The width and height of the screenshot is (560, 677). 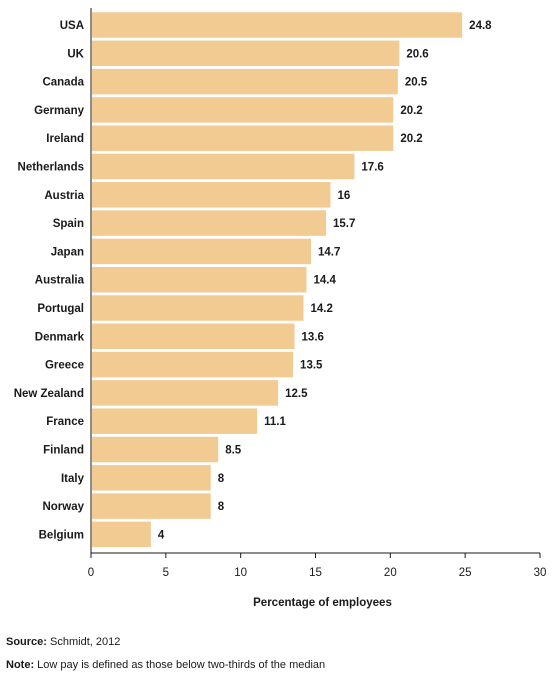 I want to click on x-axis-title: Percentage of employees, so click(x=322, y=603).